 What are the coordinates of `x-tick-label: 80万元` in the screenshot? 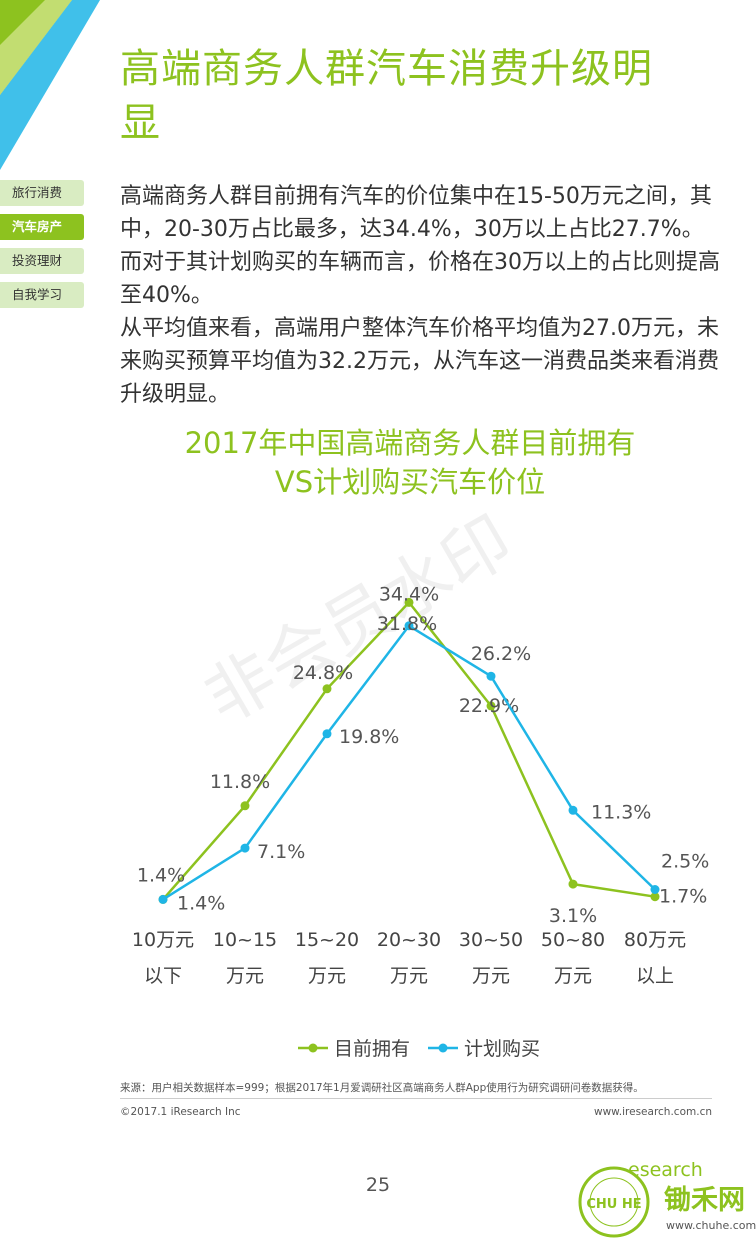 It's located at (655, 940).